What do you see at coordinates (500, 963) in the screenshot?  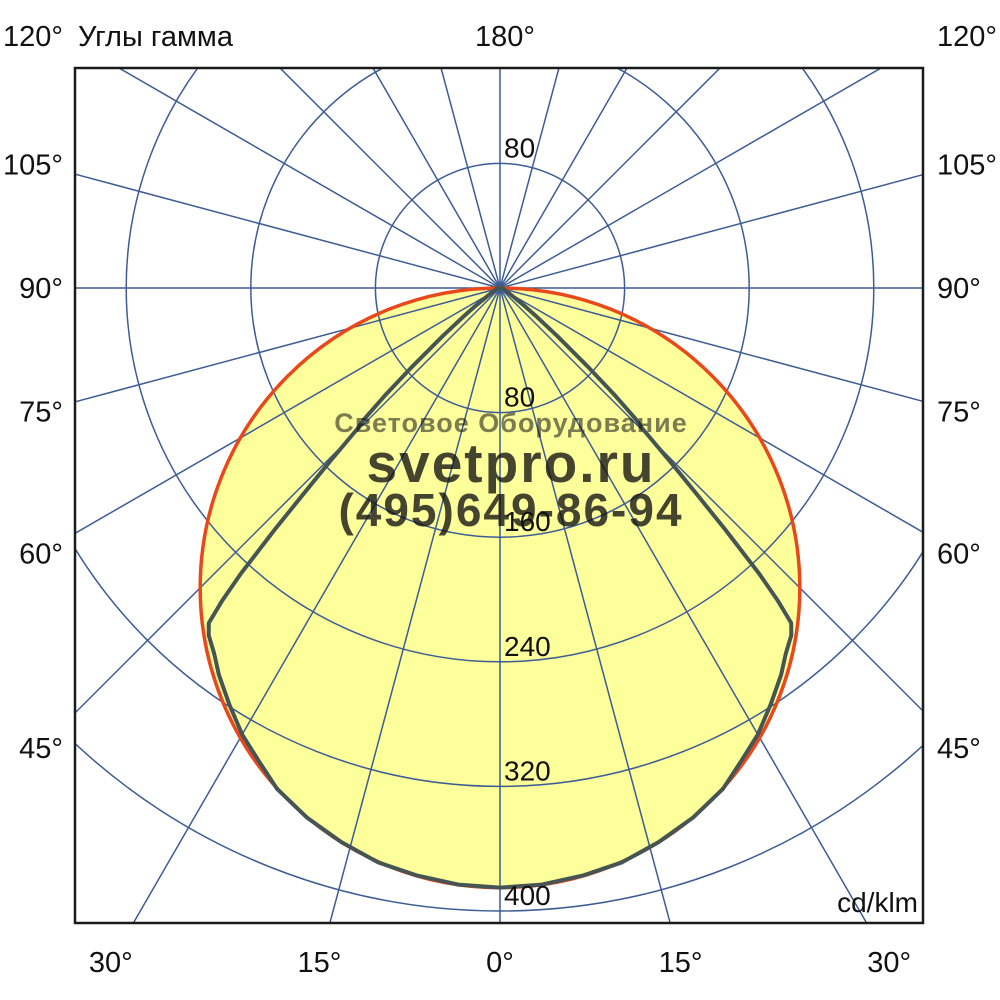 I see `angle-label-bottom: 0°` at bounding box center [500, 963].